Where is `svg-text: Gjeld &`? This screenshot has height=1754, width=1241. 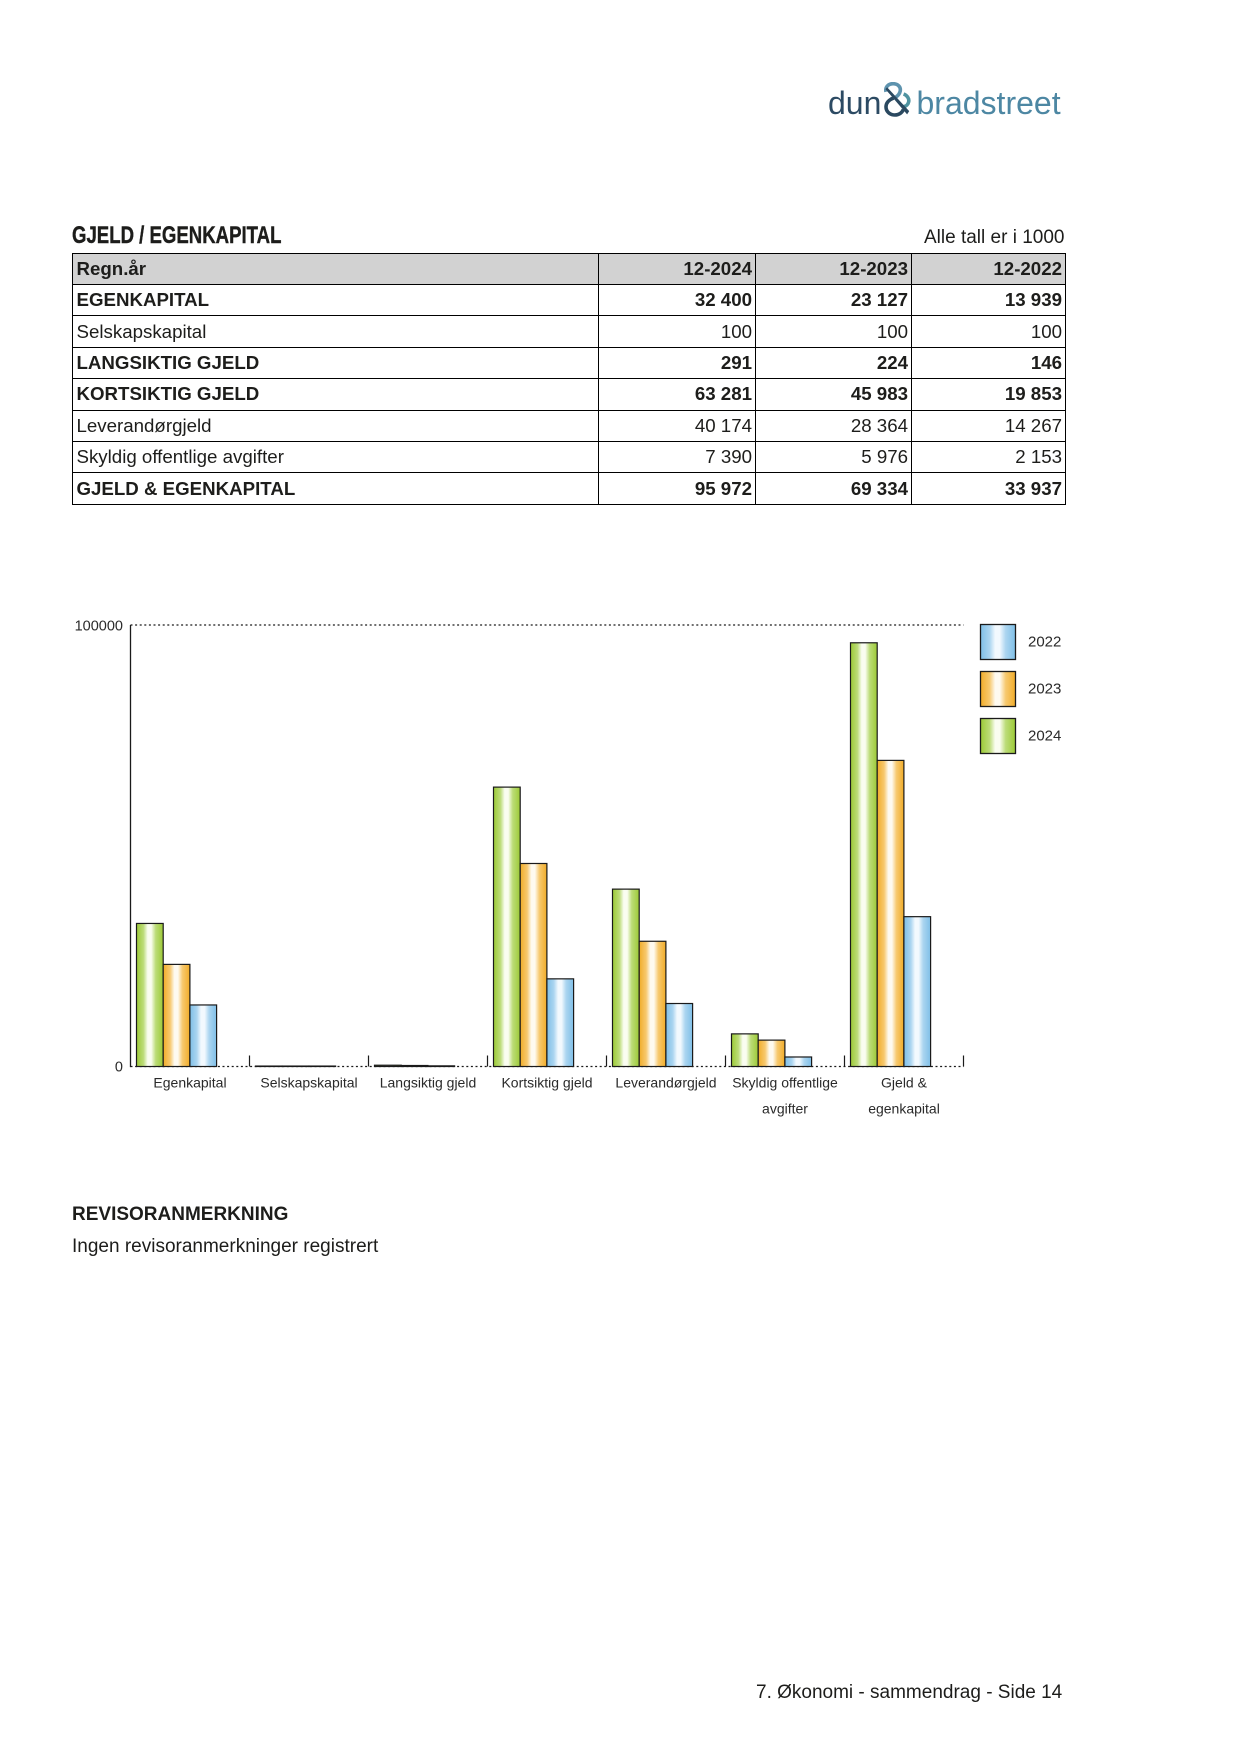 svg-text: Gjeld & is located at coordinates (904, 1083).